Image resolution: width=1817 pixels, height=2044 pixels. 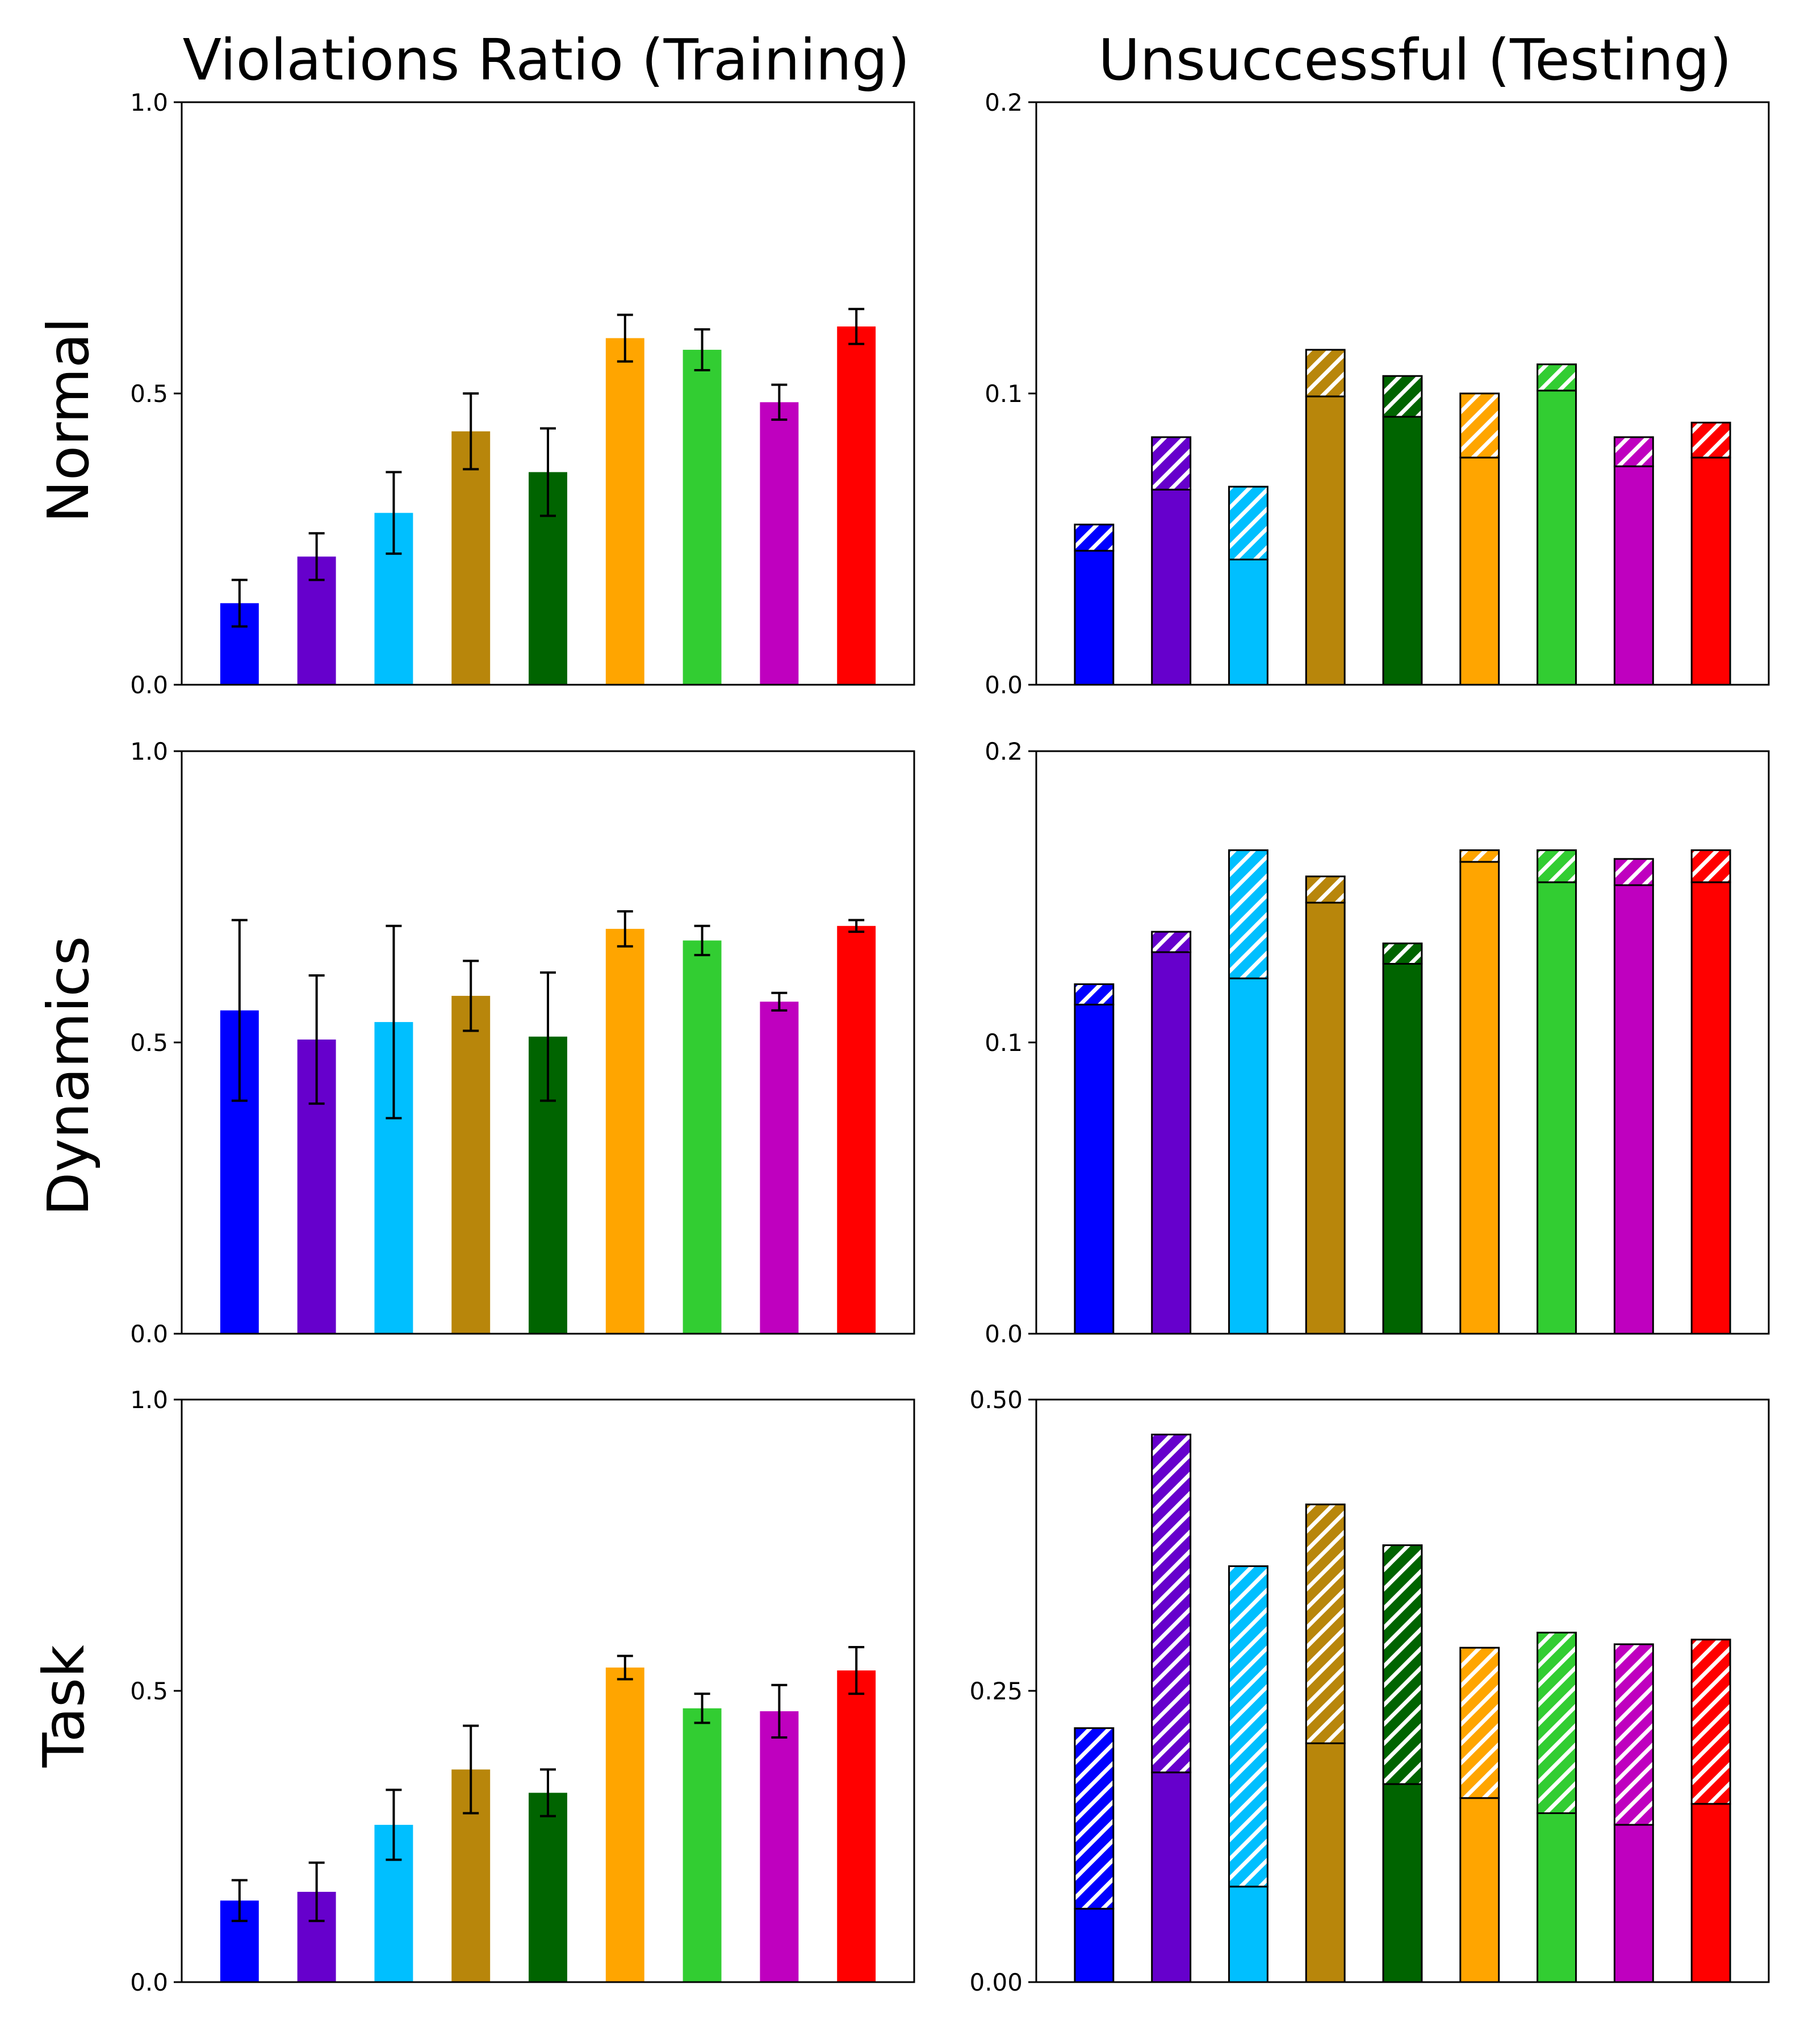 I want to click on panel-dynamics-testing: 0.0 0.1 0.2, so click(x=1377, y=1043).